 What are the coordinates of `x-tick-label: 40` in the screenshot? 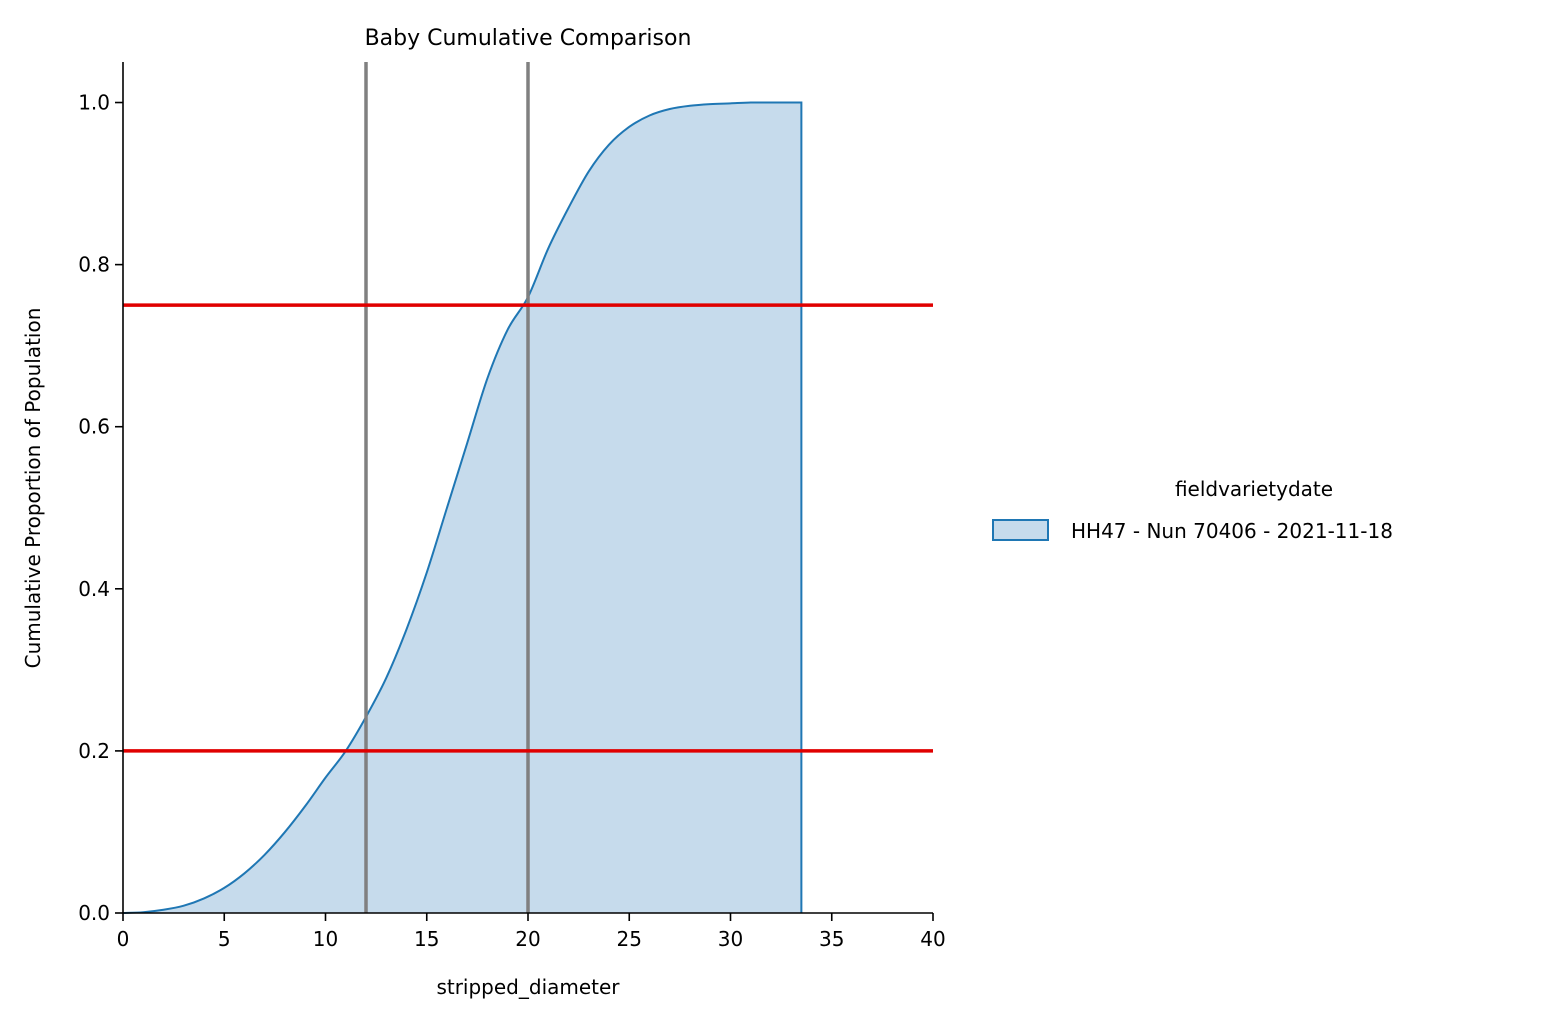 It's located at (932, 939).